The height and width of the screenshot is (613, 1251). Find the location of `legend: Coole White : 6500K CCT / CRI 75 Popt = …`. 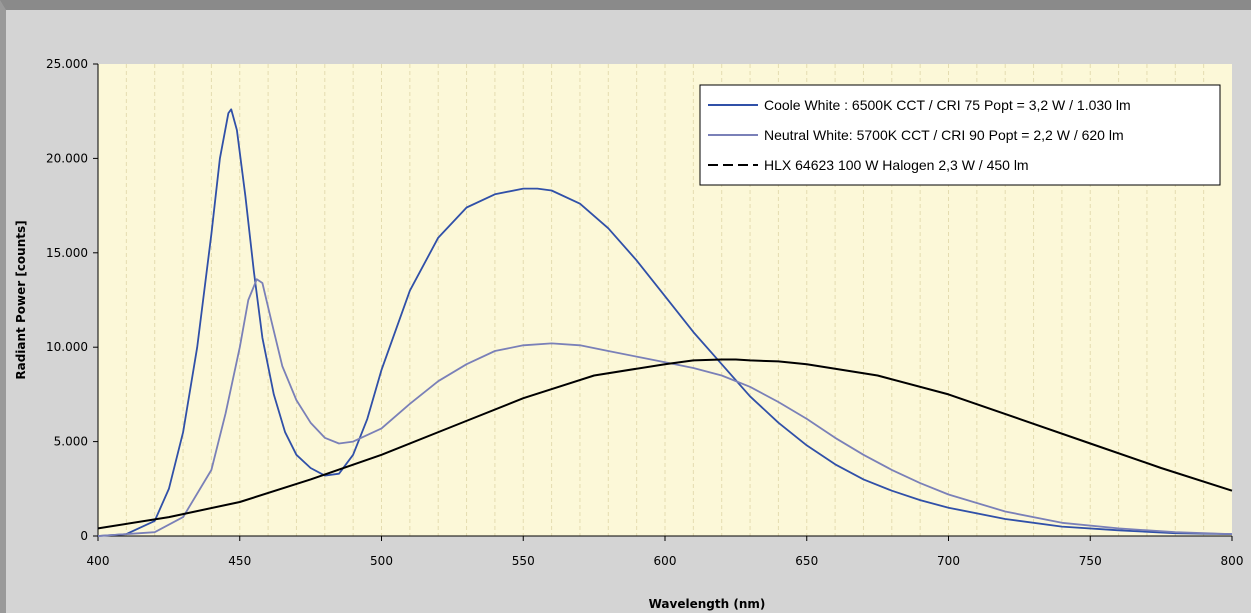

legend: Coole White : 6500K CCT / CRI 75 Popt = … is located at coordinates (960, 135).